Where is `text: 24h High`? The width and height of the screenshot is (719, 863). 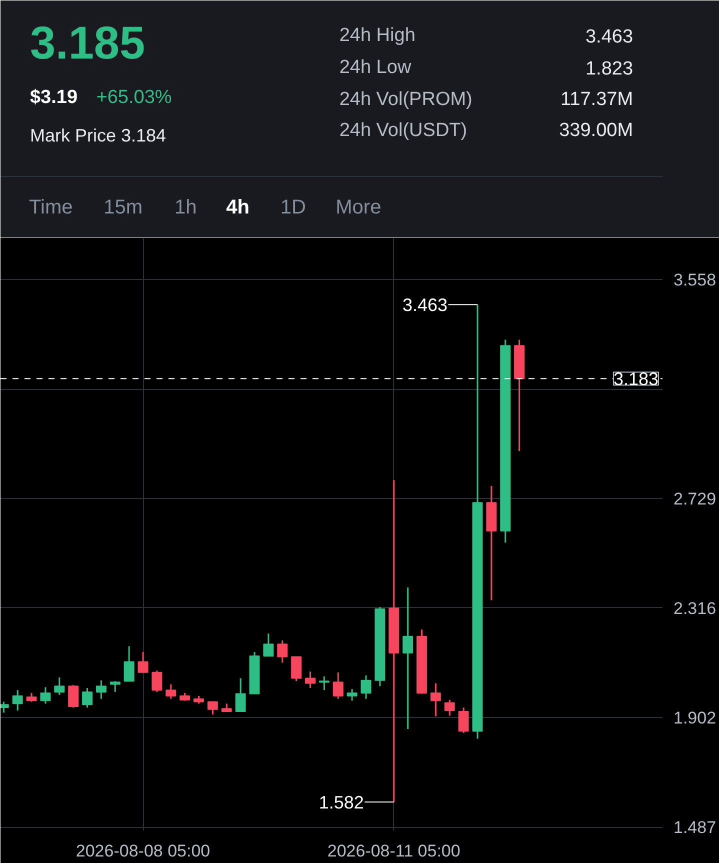
text: 24h High is located at coordinates (377, 35).